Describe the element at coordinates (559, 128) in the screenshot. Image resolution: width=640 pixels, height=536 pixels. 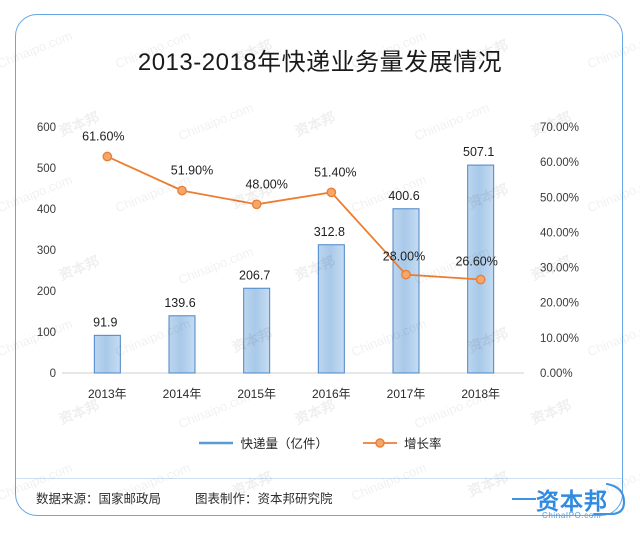
I see `right-axis-tick-label: 70.00%` at that location.